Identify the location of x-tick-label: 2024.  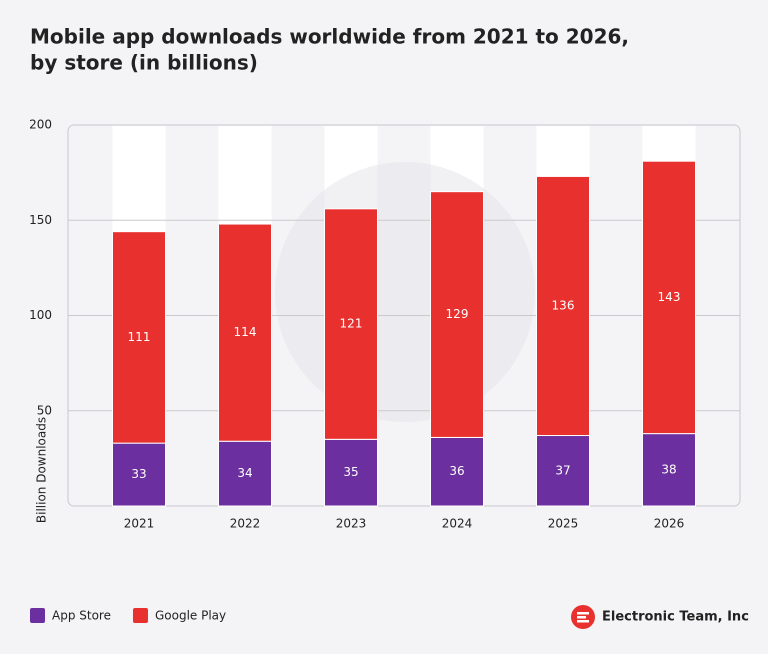
(457, 524).